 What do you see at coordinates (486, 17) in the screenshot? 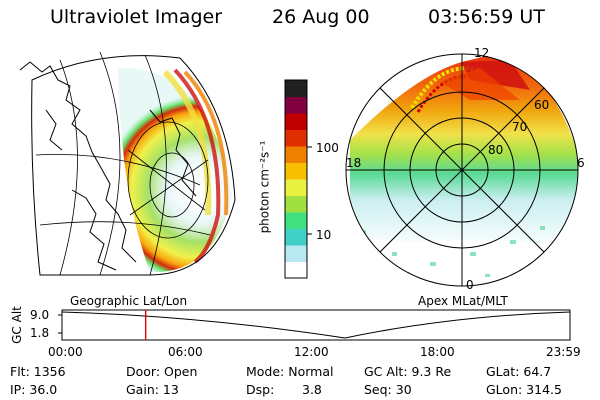
I see `time-label: 03:56:59 UT` at bounding box center [486, 17].